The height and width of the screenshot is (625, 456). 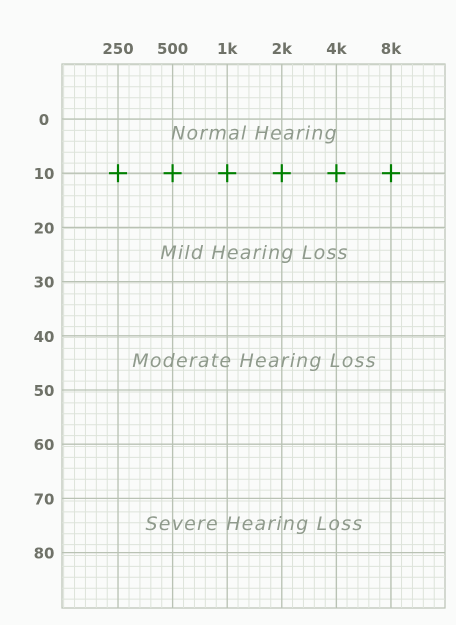 I want to click on y-tick-label: 40, so click(x=44, y=337).